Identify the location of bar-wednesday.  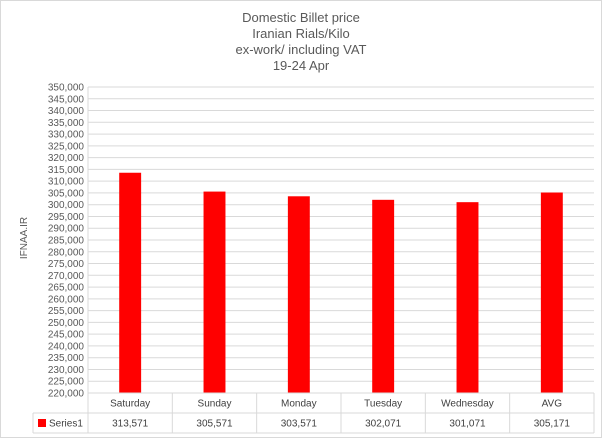
(467, 297).